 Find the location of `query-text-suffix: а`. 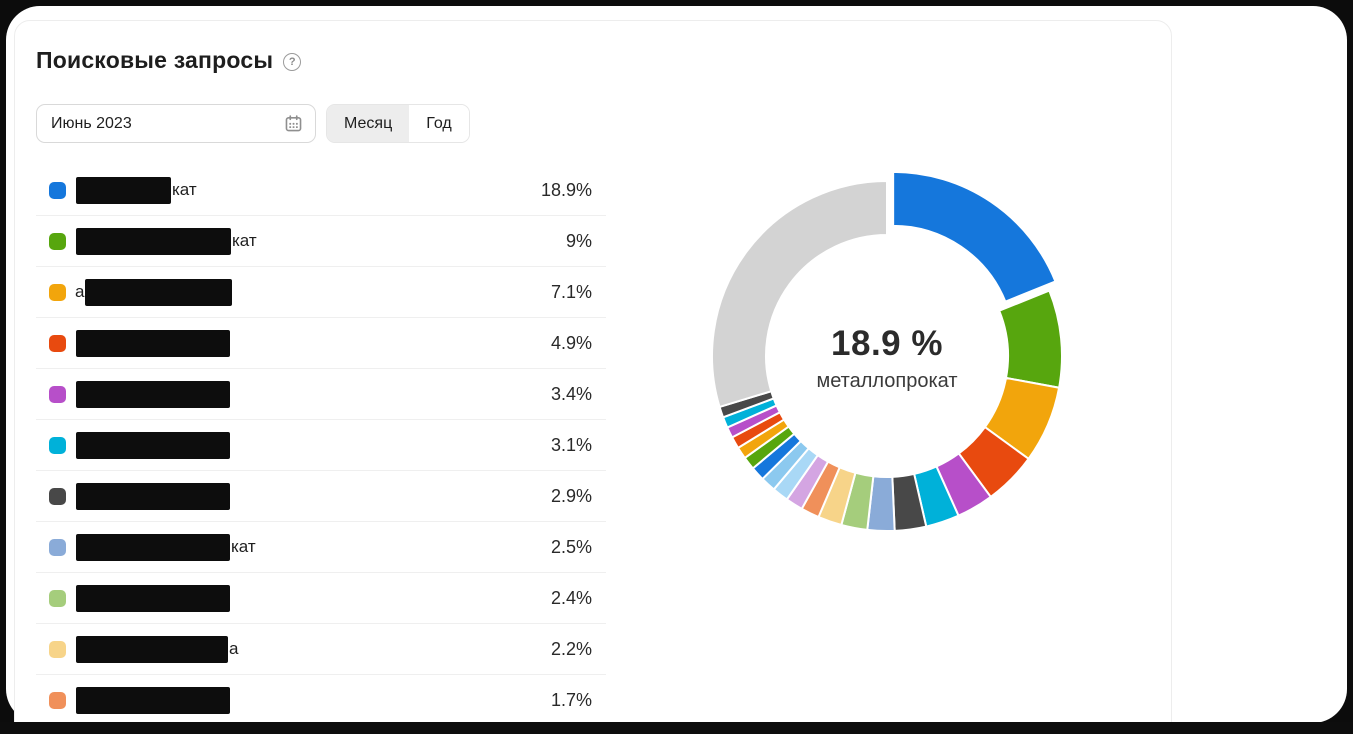

query-text-suffix: а is located at coordinates (234, 648).